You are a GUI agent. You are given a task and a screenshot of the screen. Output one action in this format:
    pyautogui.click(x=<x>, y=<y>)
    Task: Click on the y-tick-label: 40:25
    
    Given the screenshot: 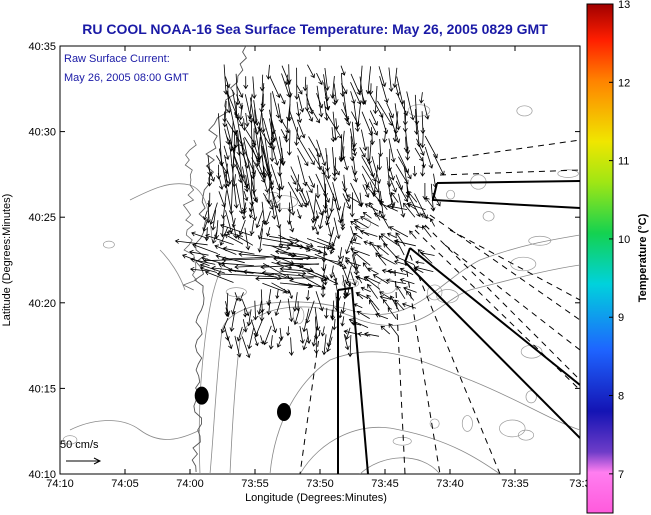 What is the action you would take?
    pyautogui.click(x=42, y=218)
    